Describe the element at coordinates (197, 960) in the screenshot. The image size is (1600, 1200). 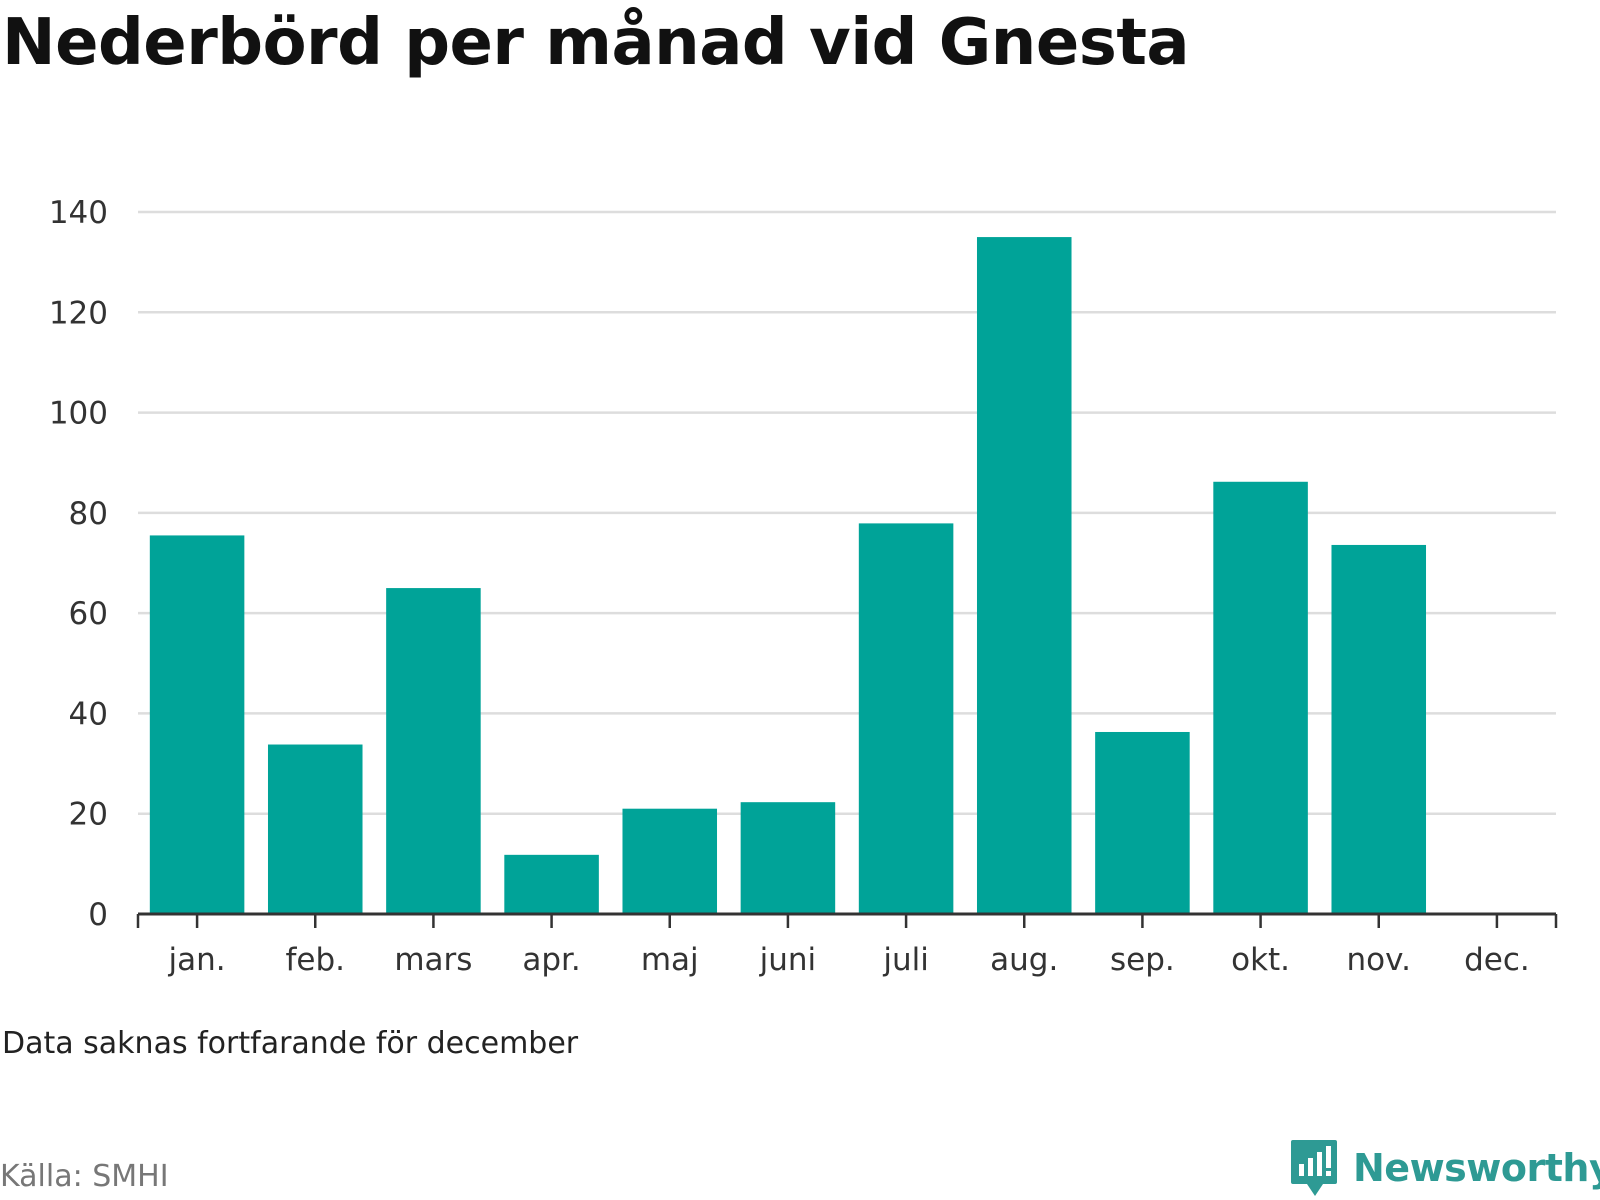
I see `x-tick-label: jan.` at that location.